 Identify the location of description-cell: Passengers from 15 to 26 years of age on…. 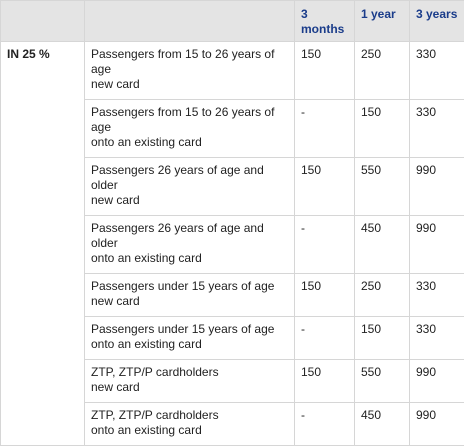
(190, 129).